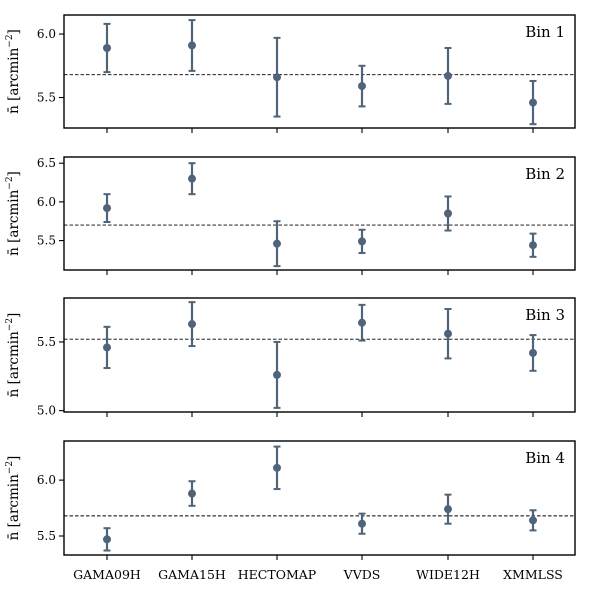 The height and width of the screenshot is (590, 590). I want to click on x-category-label: HECTOMAP, so click(277, 574).